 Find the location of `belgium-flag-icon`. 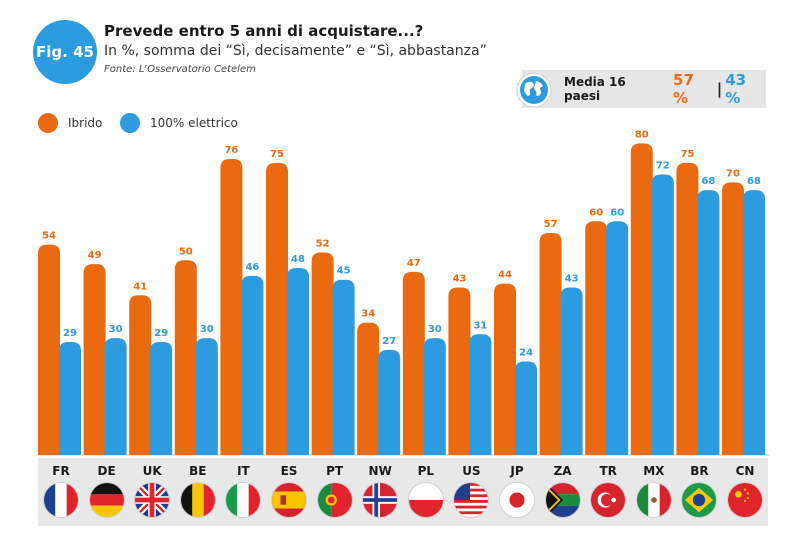

belgium-flag-icon is located at coordinates (197, 500).